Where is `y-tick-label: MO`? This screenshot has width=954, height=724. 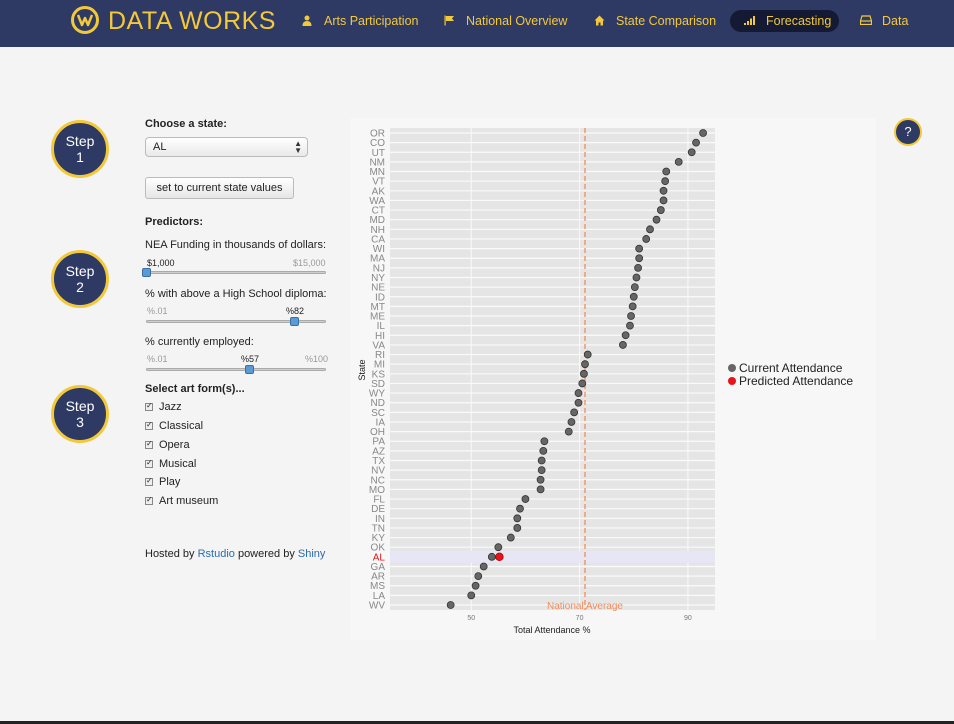 y-tick-label: MO is located at coordinates (377, 490).